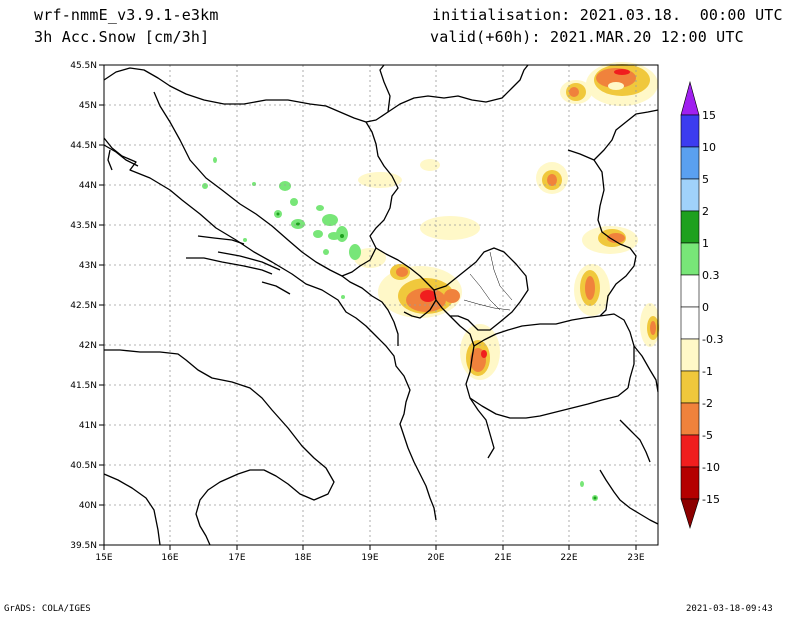 The width and height of the screenshot is (800, 618). What do you see at coordinates (712, 307) in the screenshot?
I see `colorbar-labels: 15 10 5 2 1 0.3 0 -0.3 -1 -2 -5 -10 -15` at bounding box center [712, 307].